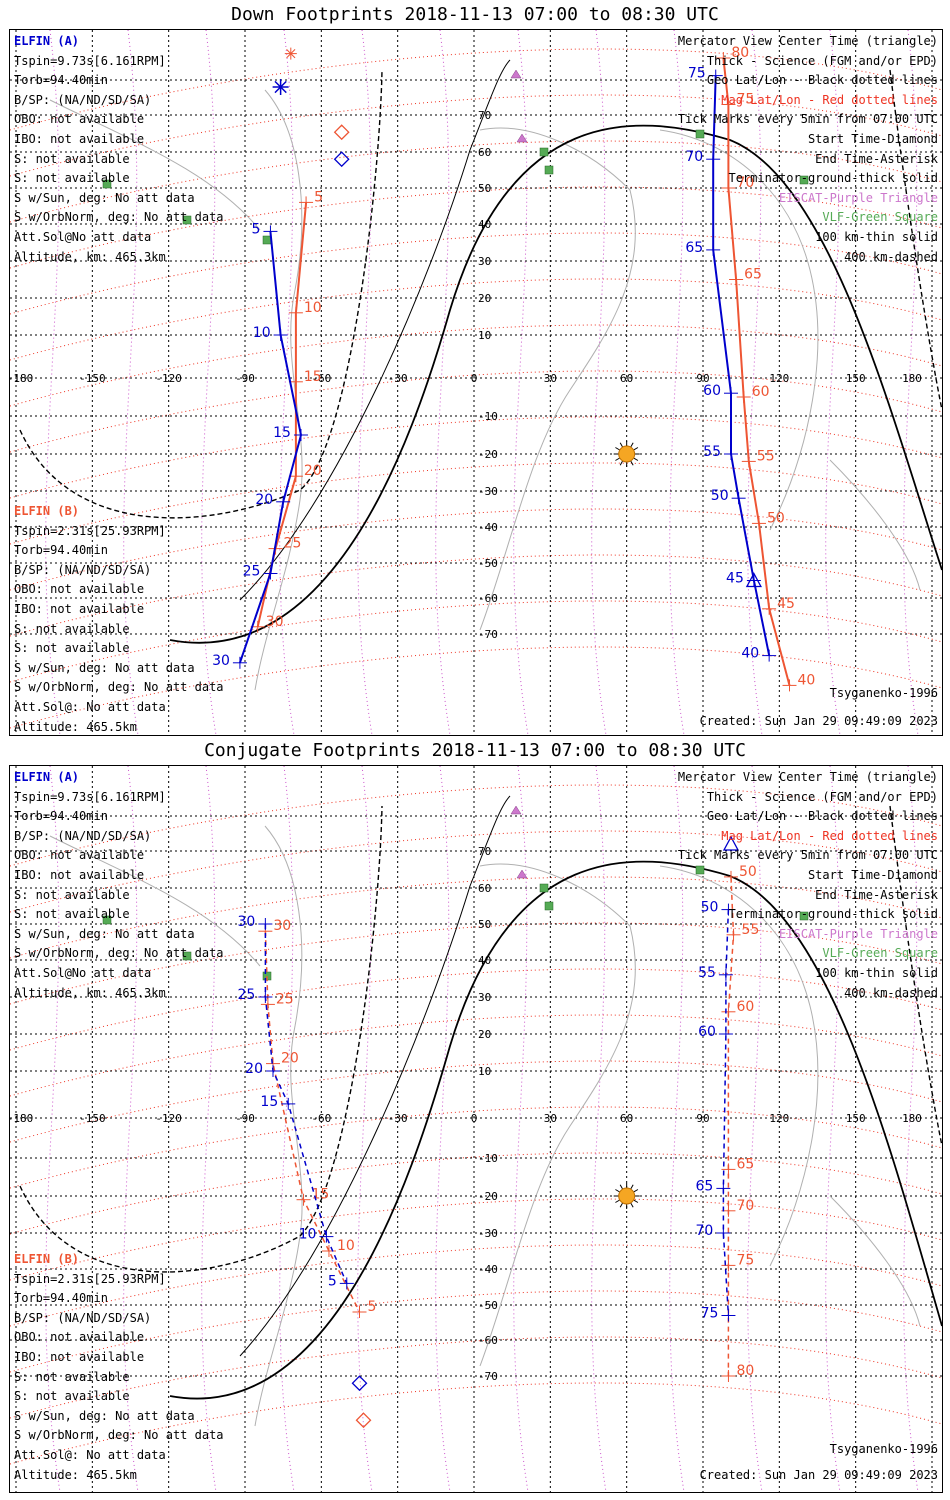 The width and height of the screenshot is (950, 1500). What do you see at coordinates (856, 378) in the screenshot?
I see `lon-tick-label: 150` at bounding box center [856, 378].